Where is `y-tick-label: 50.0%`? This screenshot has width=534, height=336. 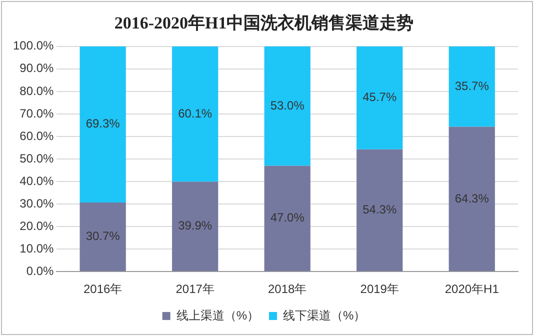
y-tick-label: 50.0% is located at coordinates (37, 158).